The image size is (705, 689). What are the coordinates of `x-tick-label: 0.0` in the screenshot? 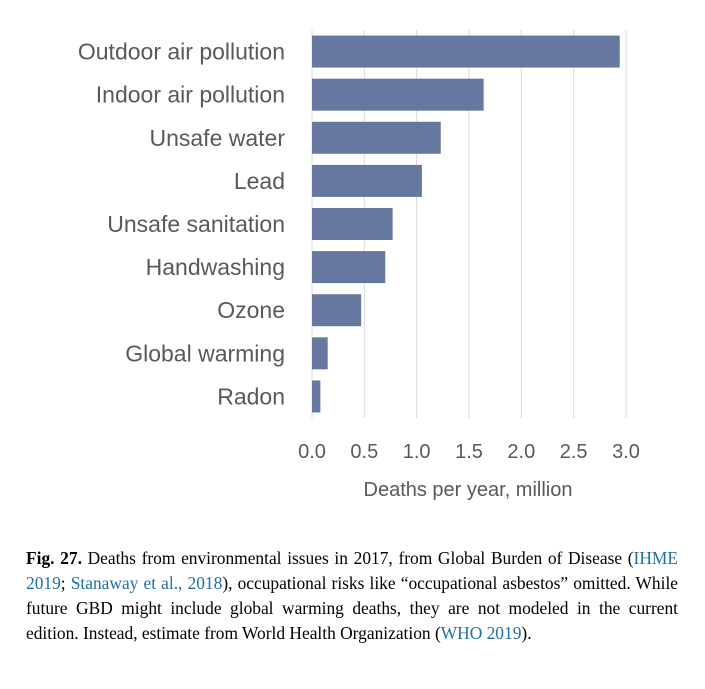 It's located at (312, 452).